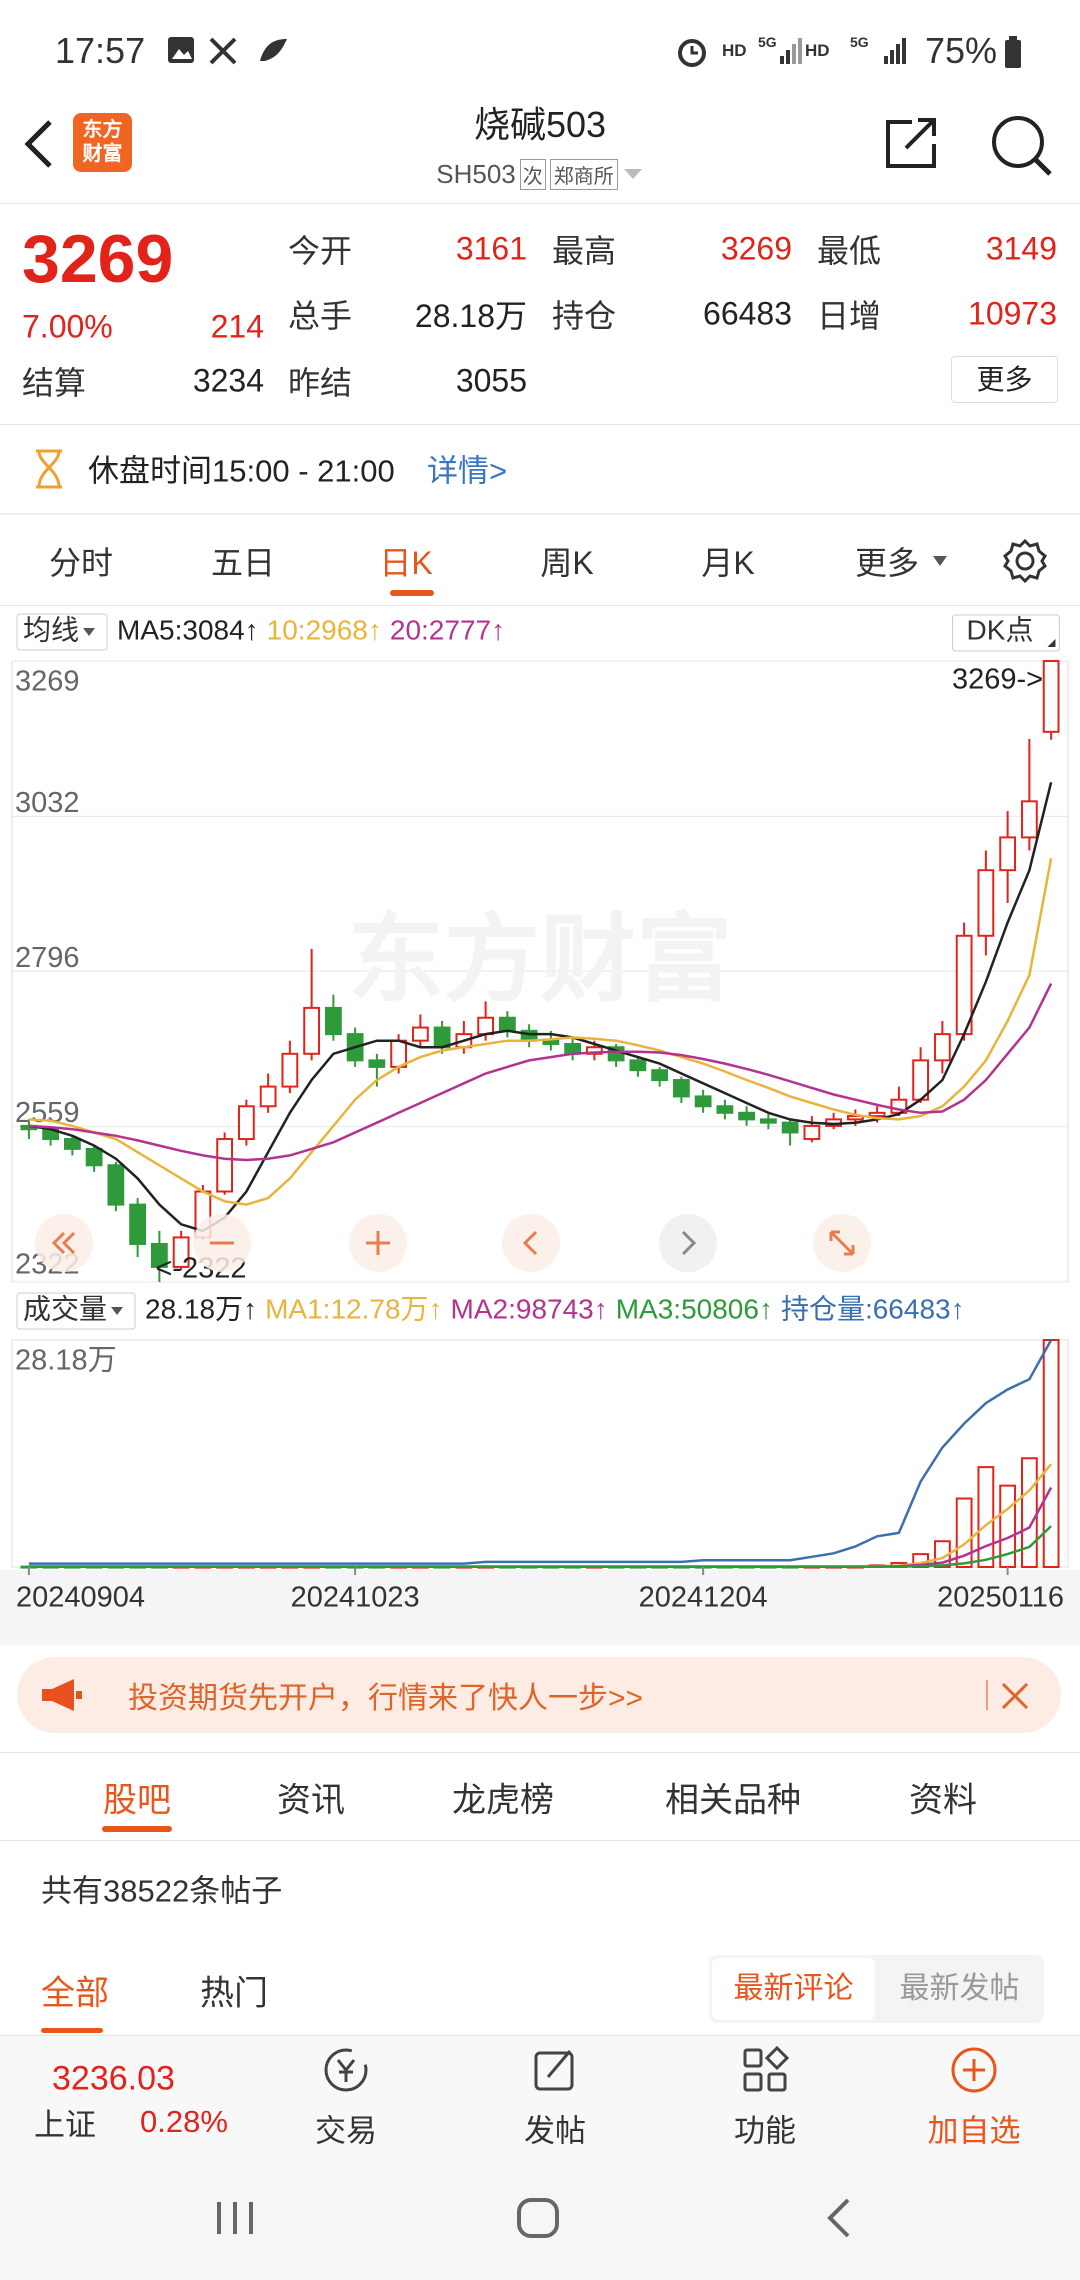 This screenshot has height=2280, width=1080. I want to click on legend-entry: 28.18万↑, so click(201, 1308).